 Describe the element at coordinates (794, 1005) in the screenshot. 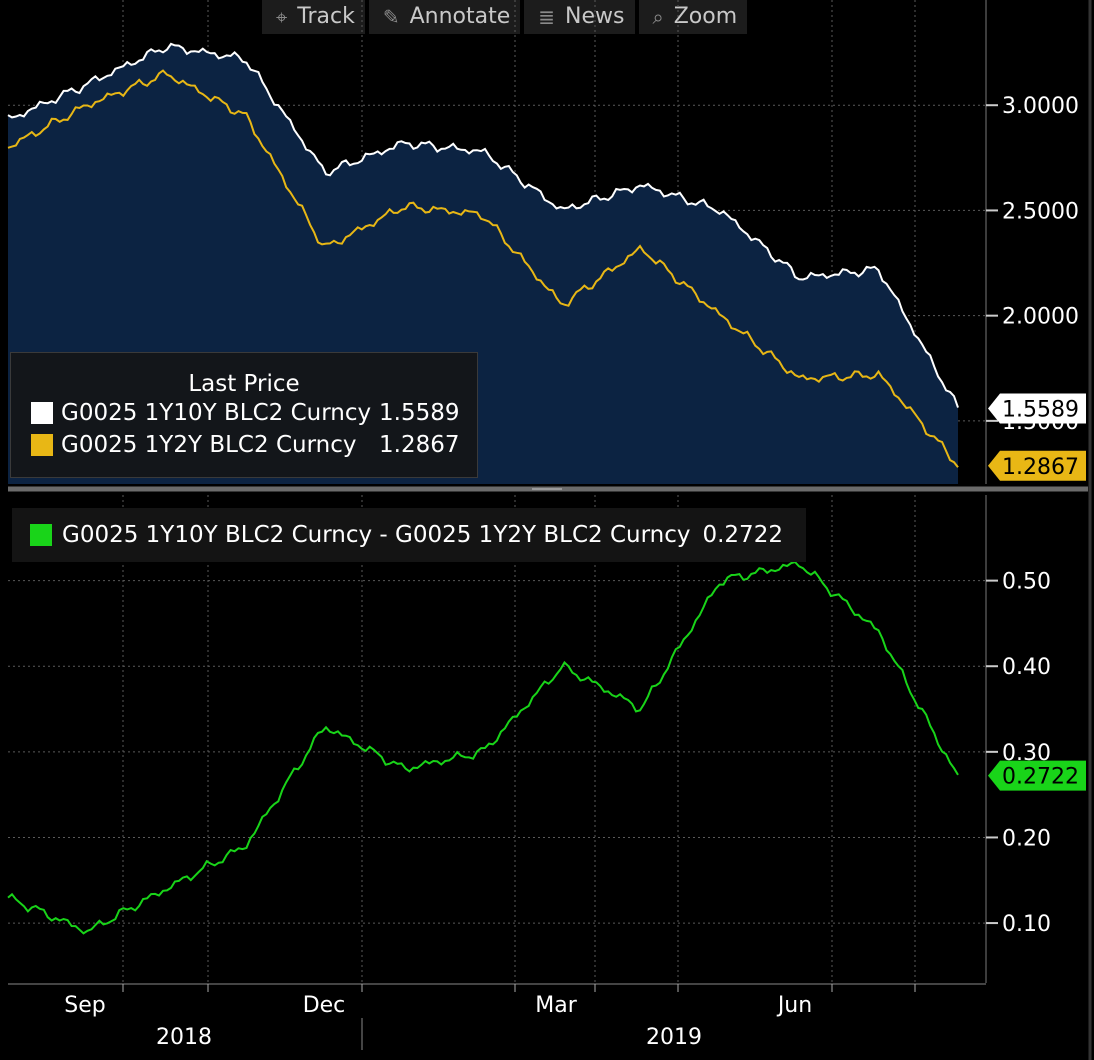

I see `x-tick-label: Jun` at that location.